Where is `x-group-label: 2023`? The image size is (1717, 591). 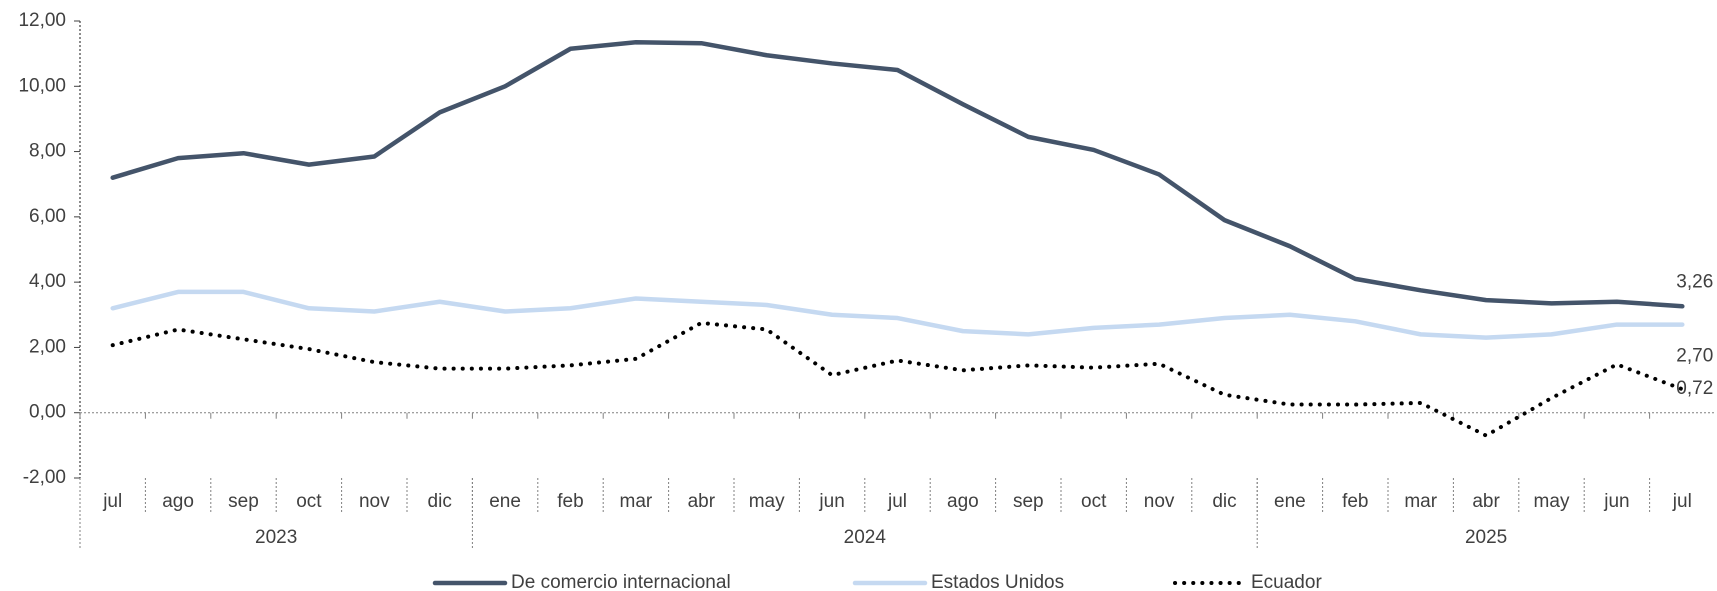
x-group-label: 2023 is located at coordinates (276, 537).